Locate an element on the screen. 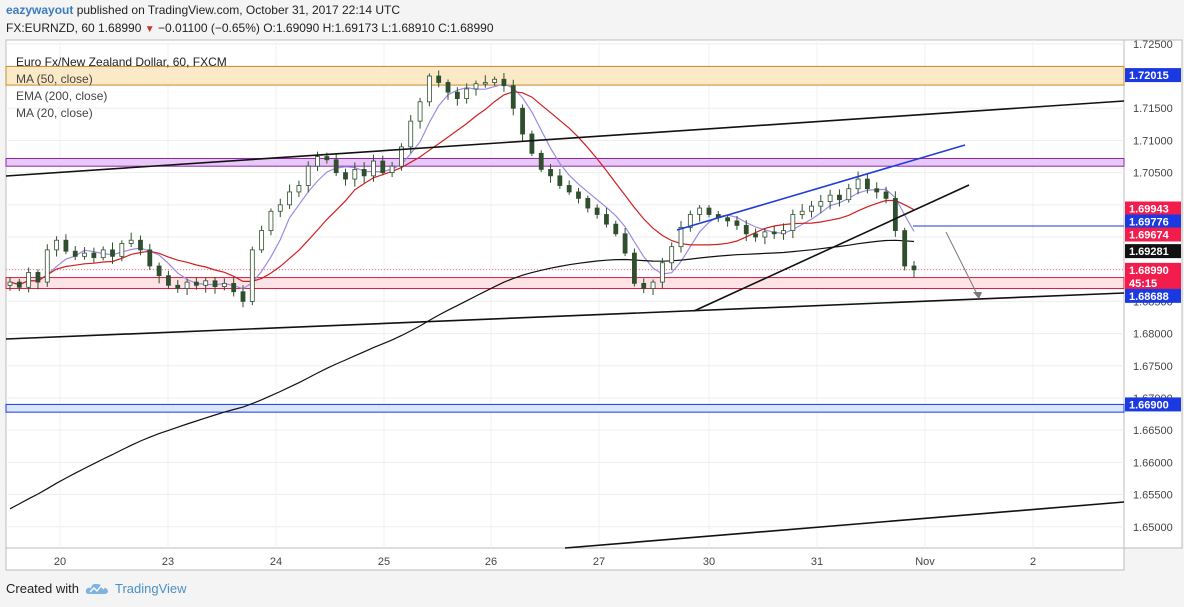  price-label-text: 45:15 is located at coordinates (1143, 284).